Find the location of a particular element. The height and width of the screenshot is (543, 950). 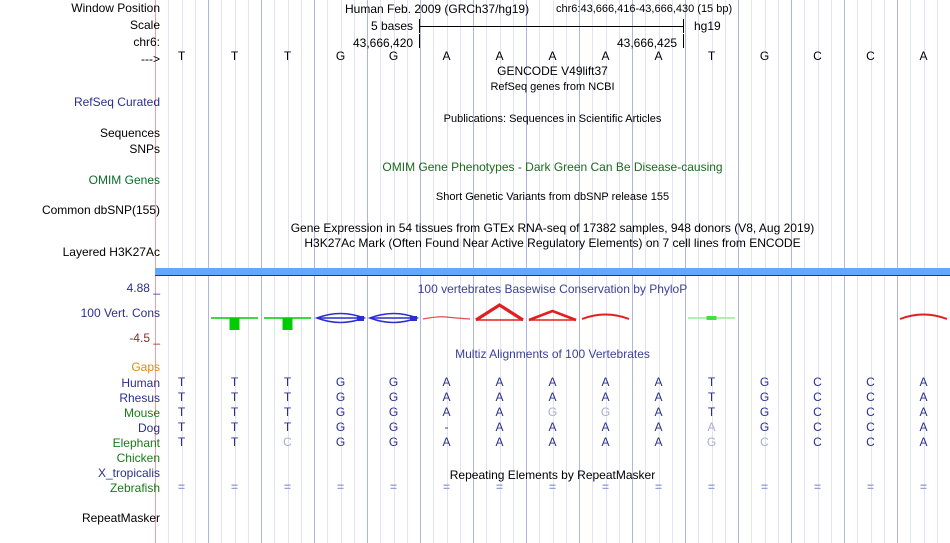

phylop-red-peak is located at coordinates (552, 315).